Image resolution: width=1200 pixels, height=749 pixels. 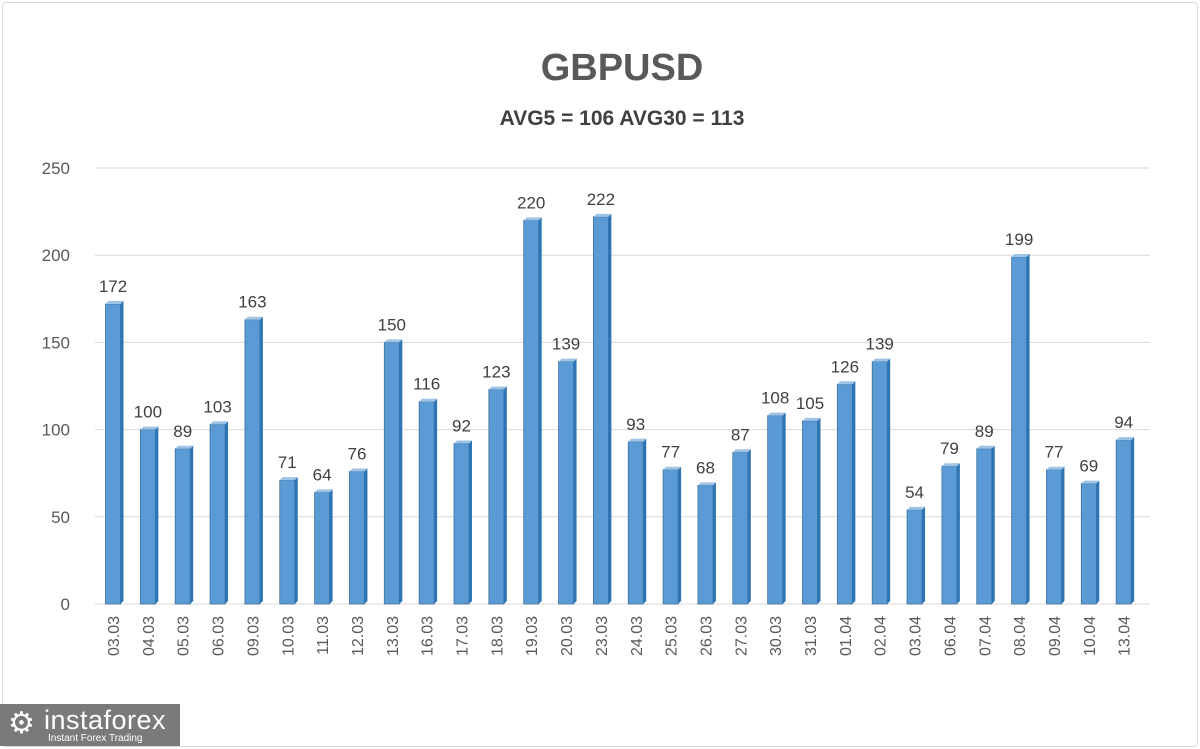 What do you see at coordinates (358, 636) in the screenshot?
I see `x-tick-label: 12.03` at bounding box center [358, 636].